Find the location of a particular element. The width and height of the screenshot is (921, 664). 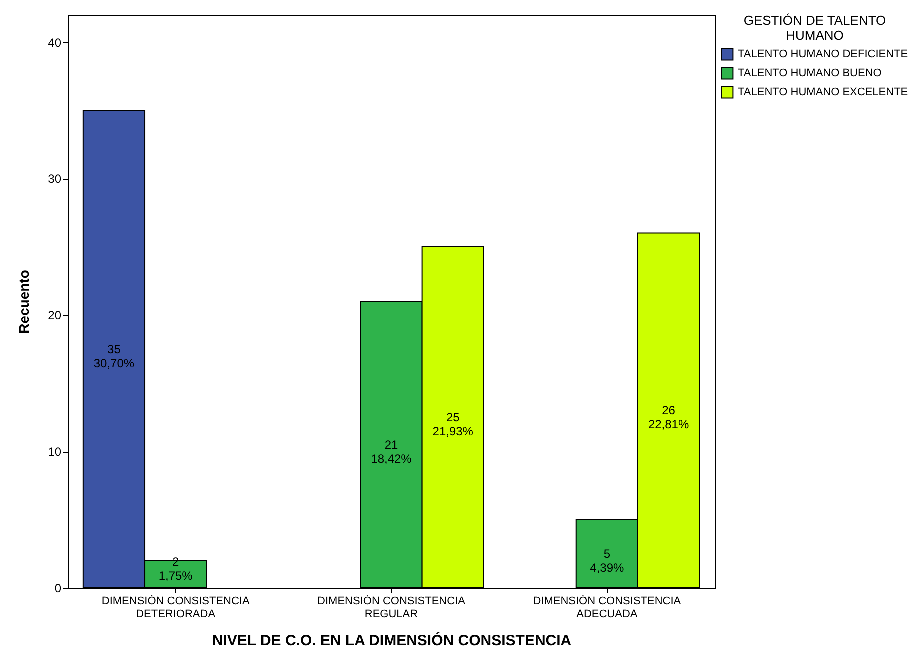

x-tick-label: DIMENSIÓN CONSISTENCIA REGULAR is located at coordinates (392, 607).